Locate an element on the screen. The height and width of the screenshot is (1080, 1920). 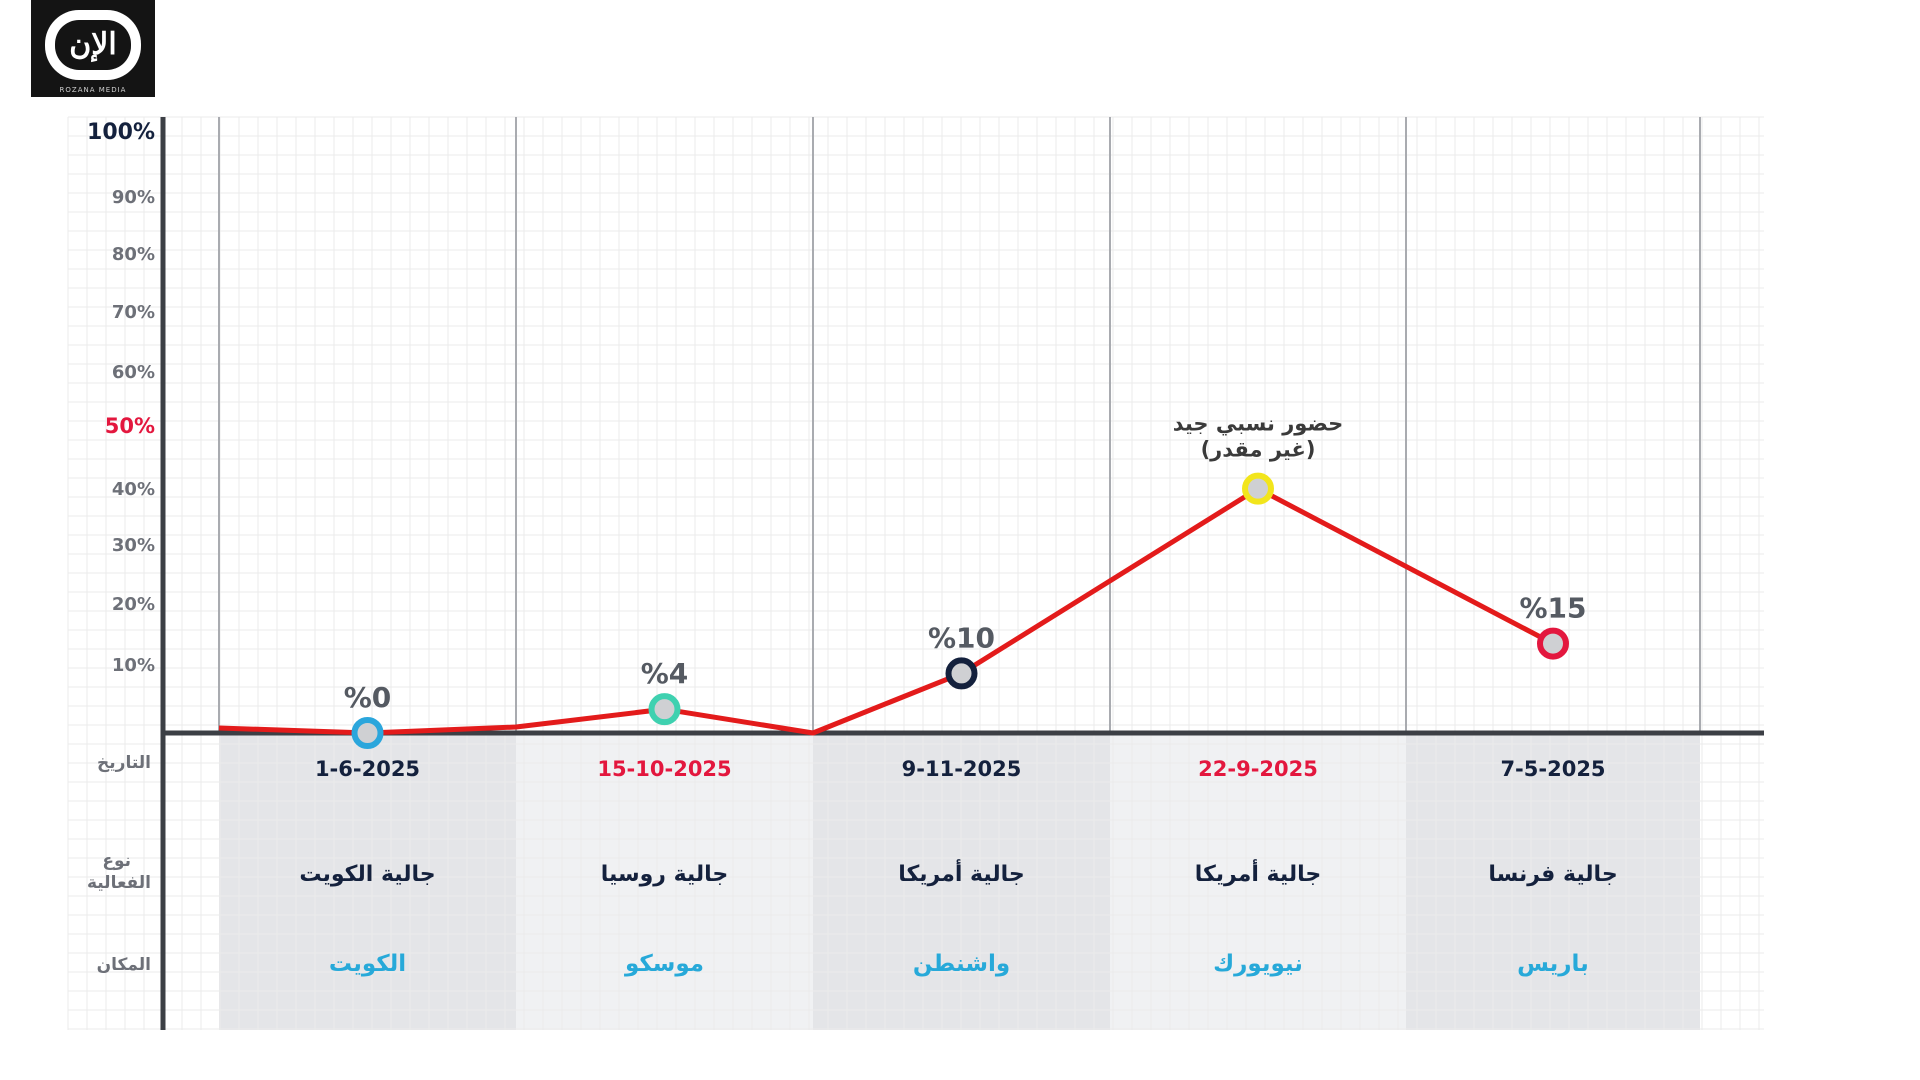
date-label: 7-5-2025 is located at coordinates (1552, 769).